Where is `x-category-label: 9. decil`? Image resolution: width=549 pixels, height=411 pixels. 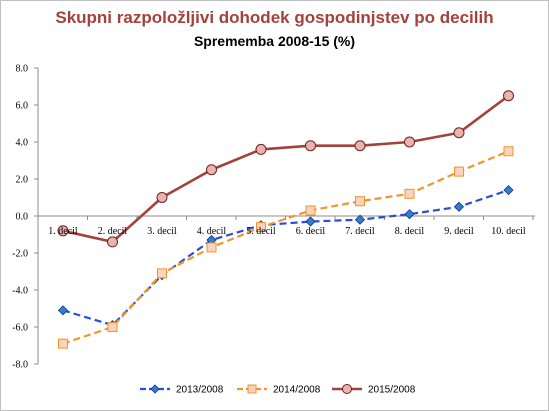 x-category-label: 9. decil is located at coordinates (459, 231).